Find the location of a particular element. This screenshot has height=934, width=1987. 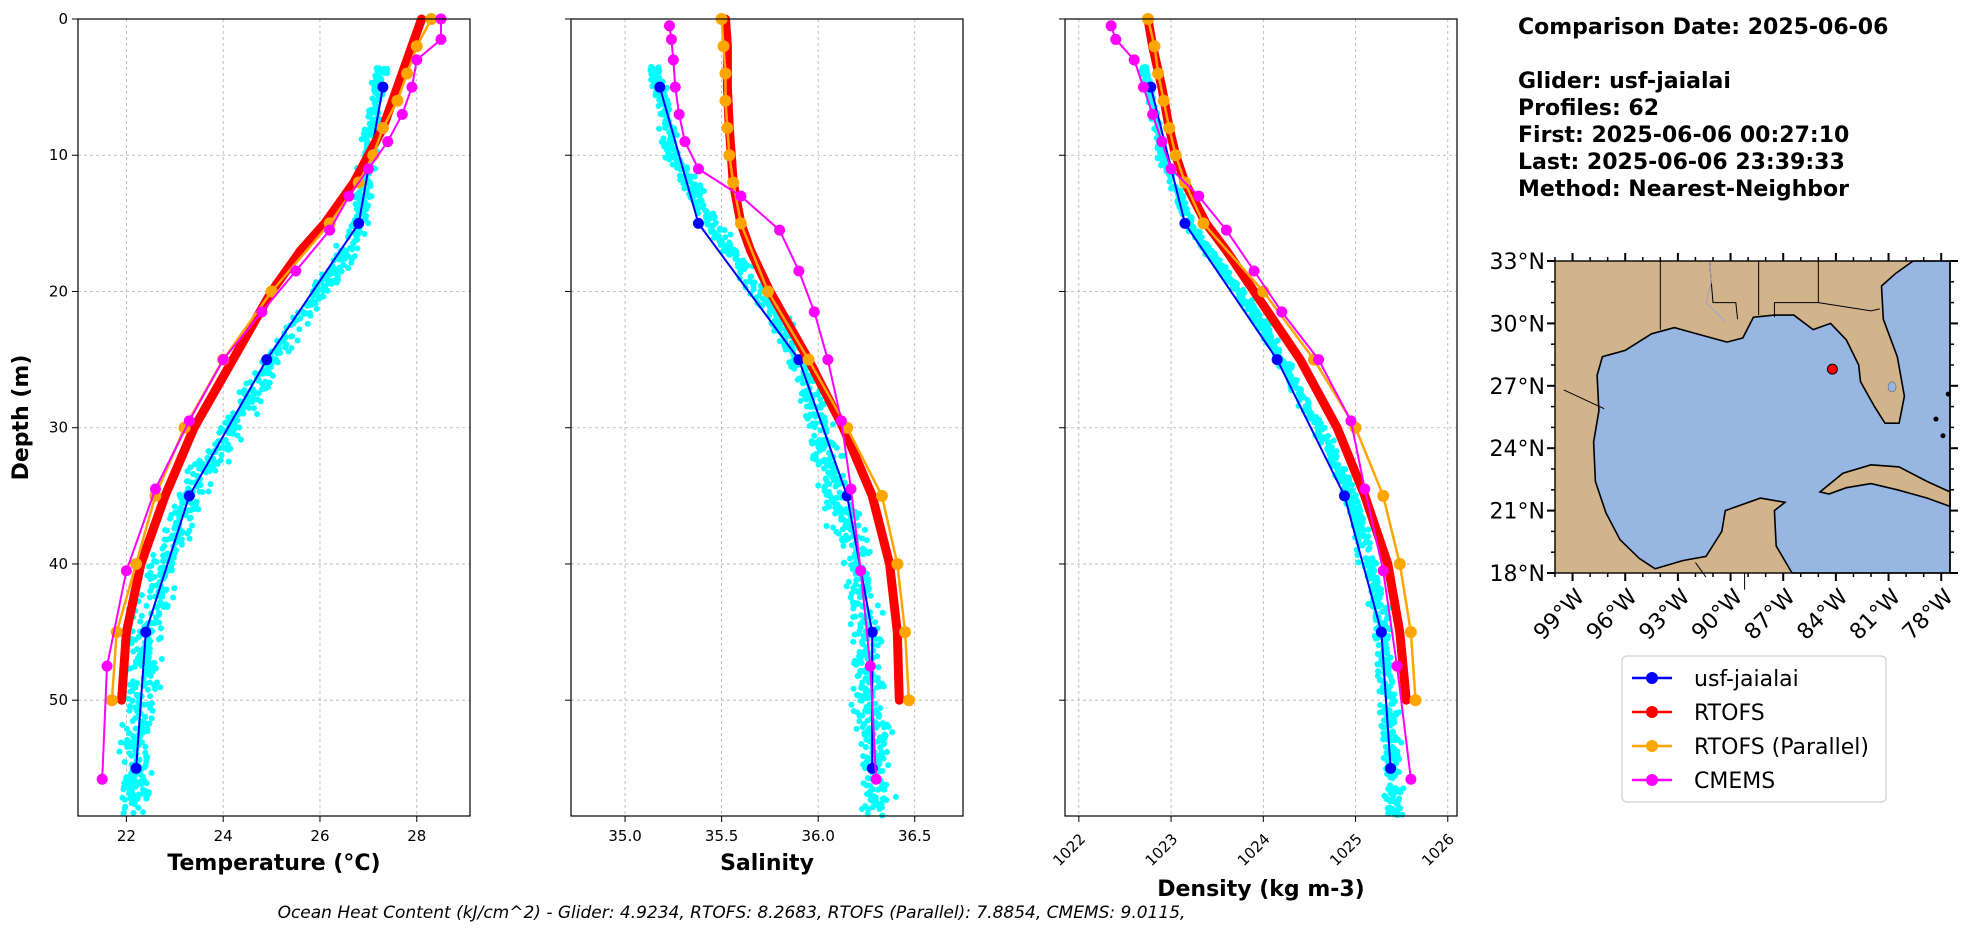

map-lat-label: 27°N is located at coordinates (1517, 387).